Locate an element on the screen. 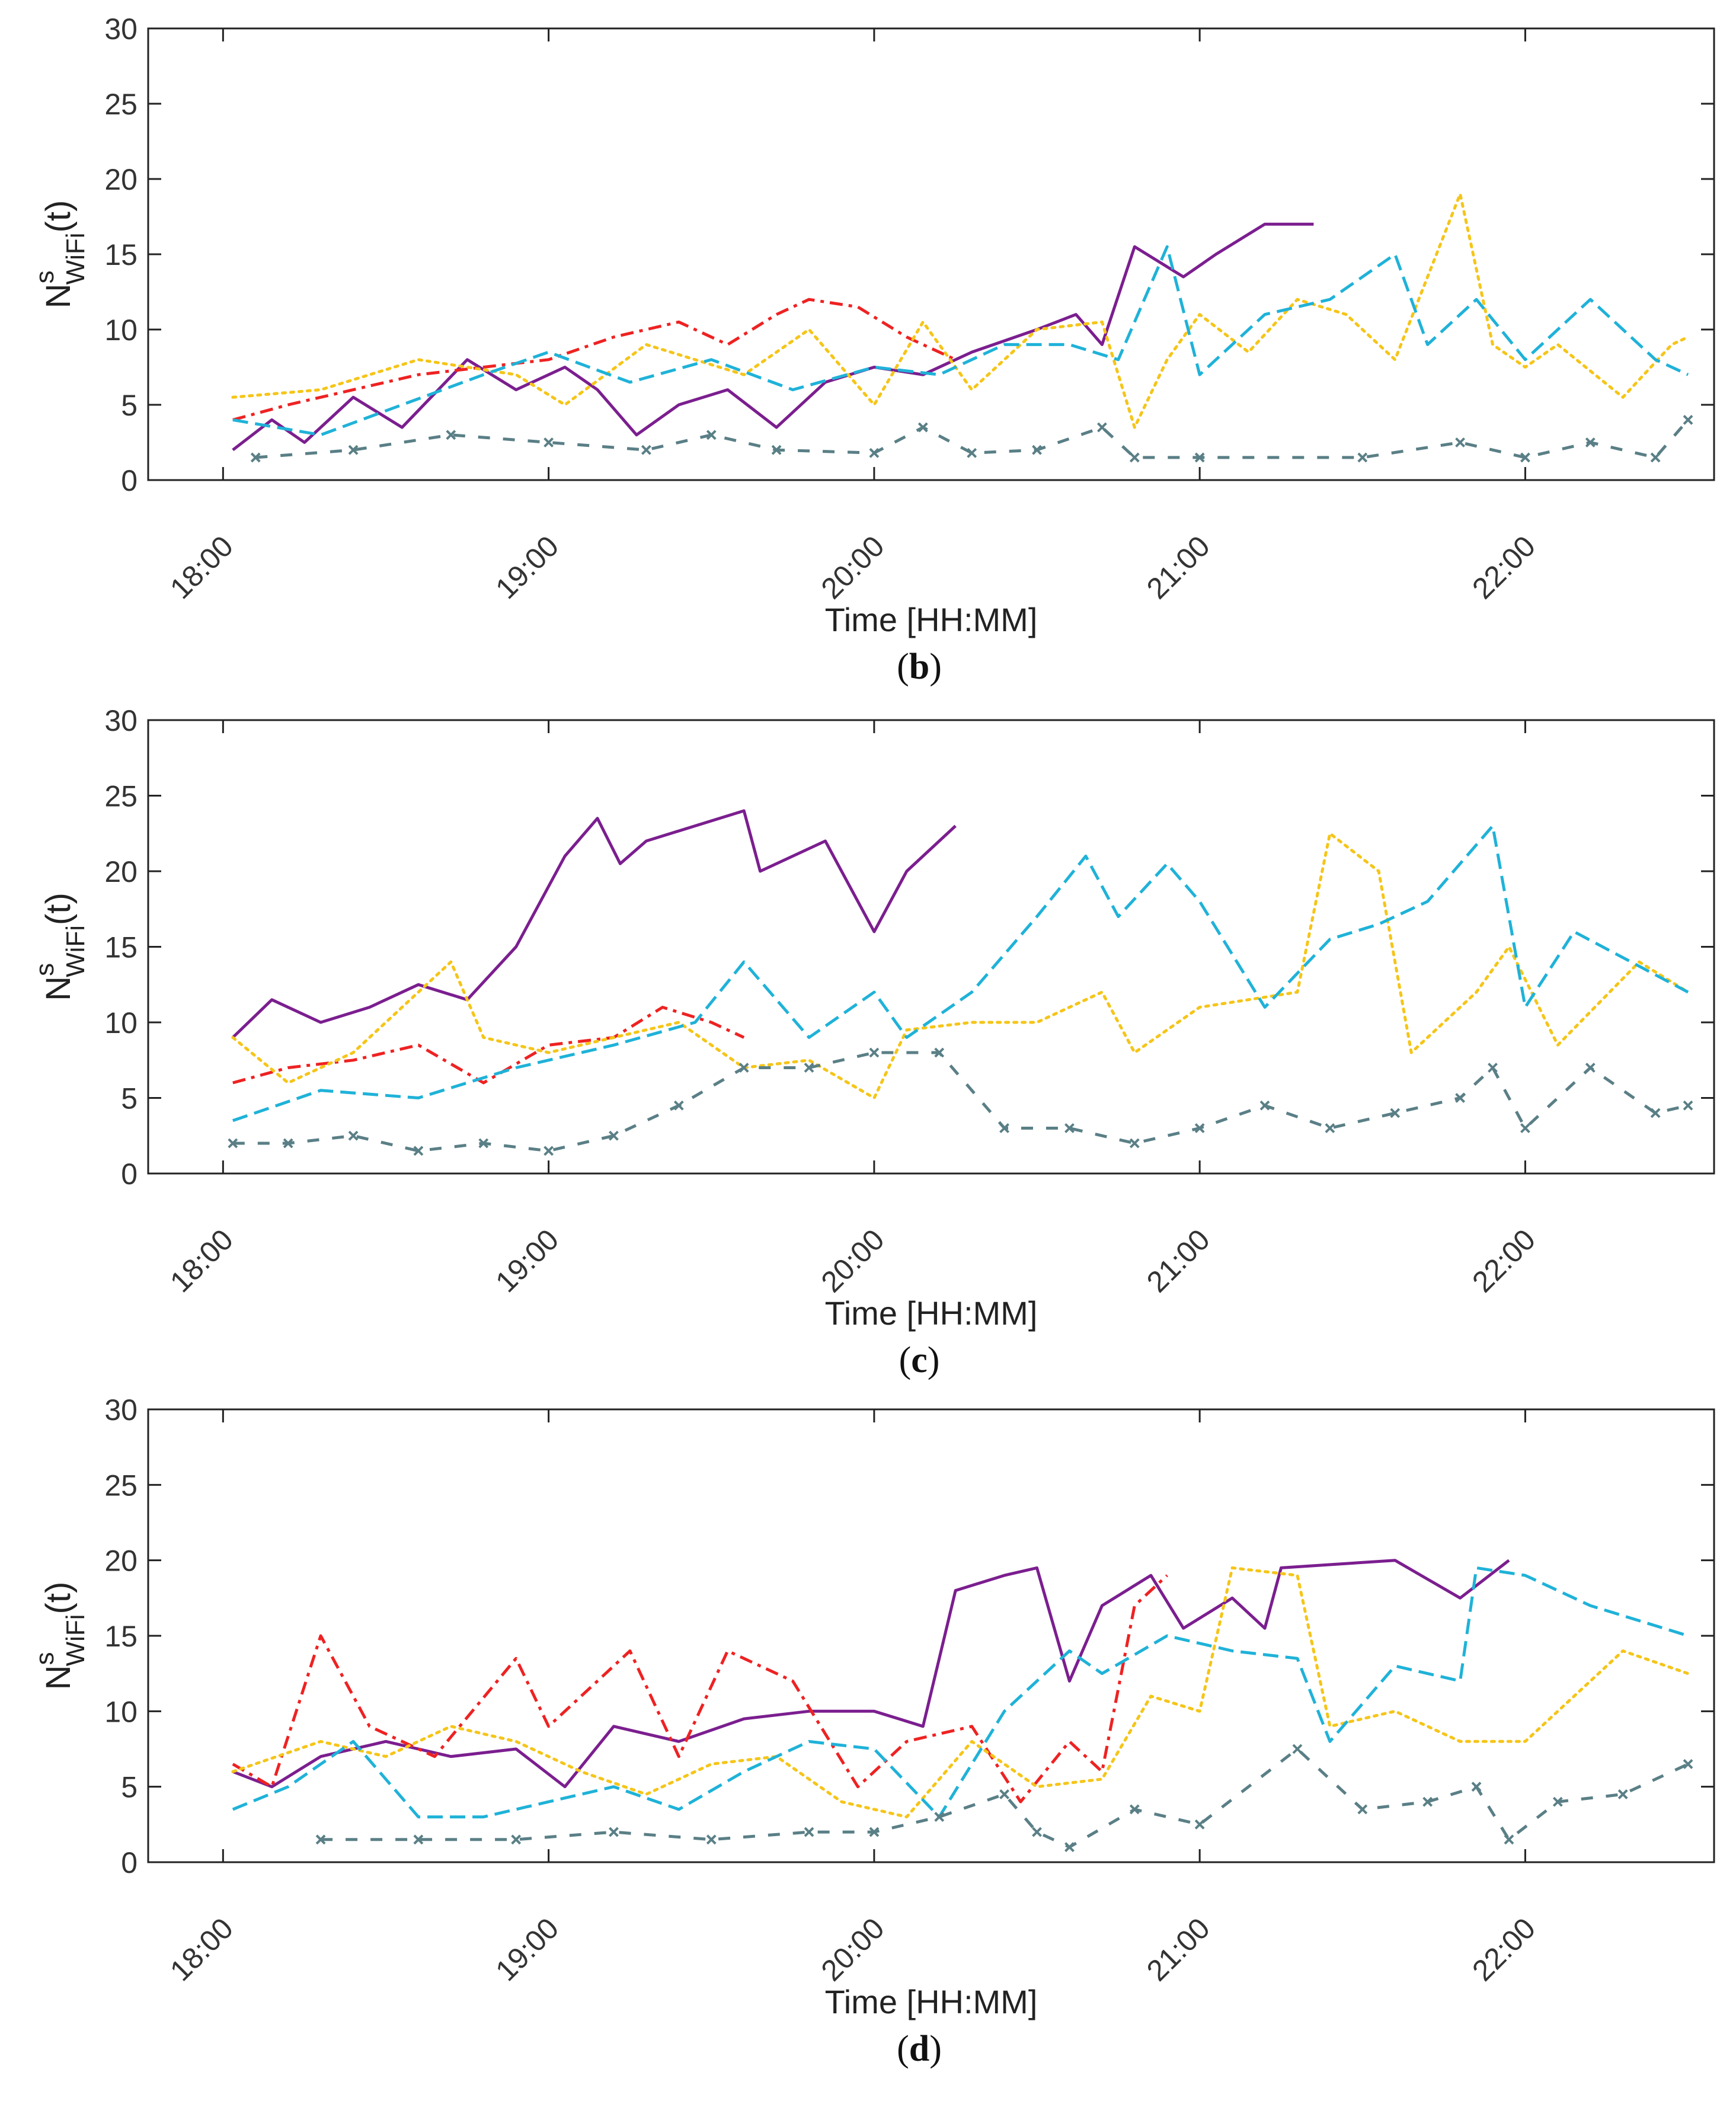 The height and width of the screenshot is (2104, 1736). y-tick-label: 20 is located at coordinates (121, 872).